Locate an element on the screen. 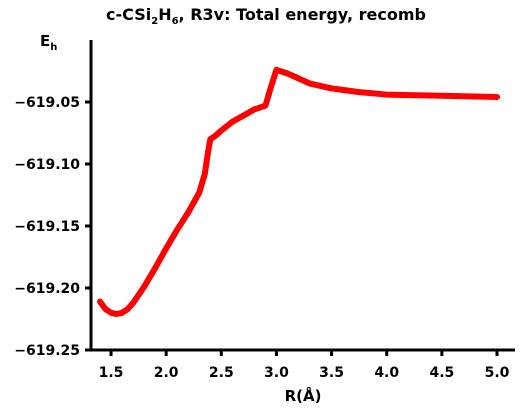 This screenshot has height=412, width=532. y-tick-label: −619.10 is located at coordinates (47, 165).